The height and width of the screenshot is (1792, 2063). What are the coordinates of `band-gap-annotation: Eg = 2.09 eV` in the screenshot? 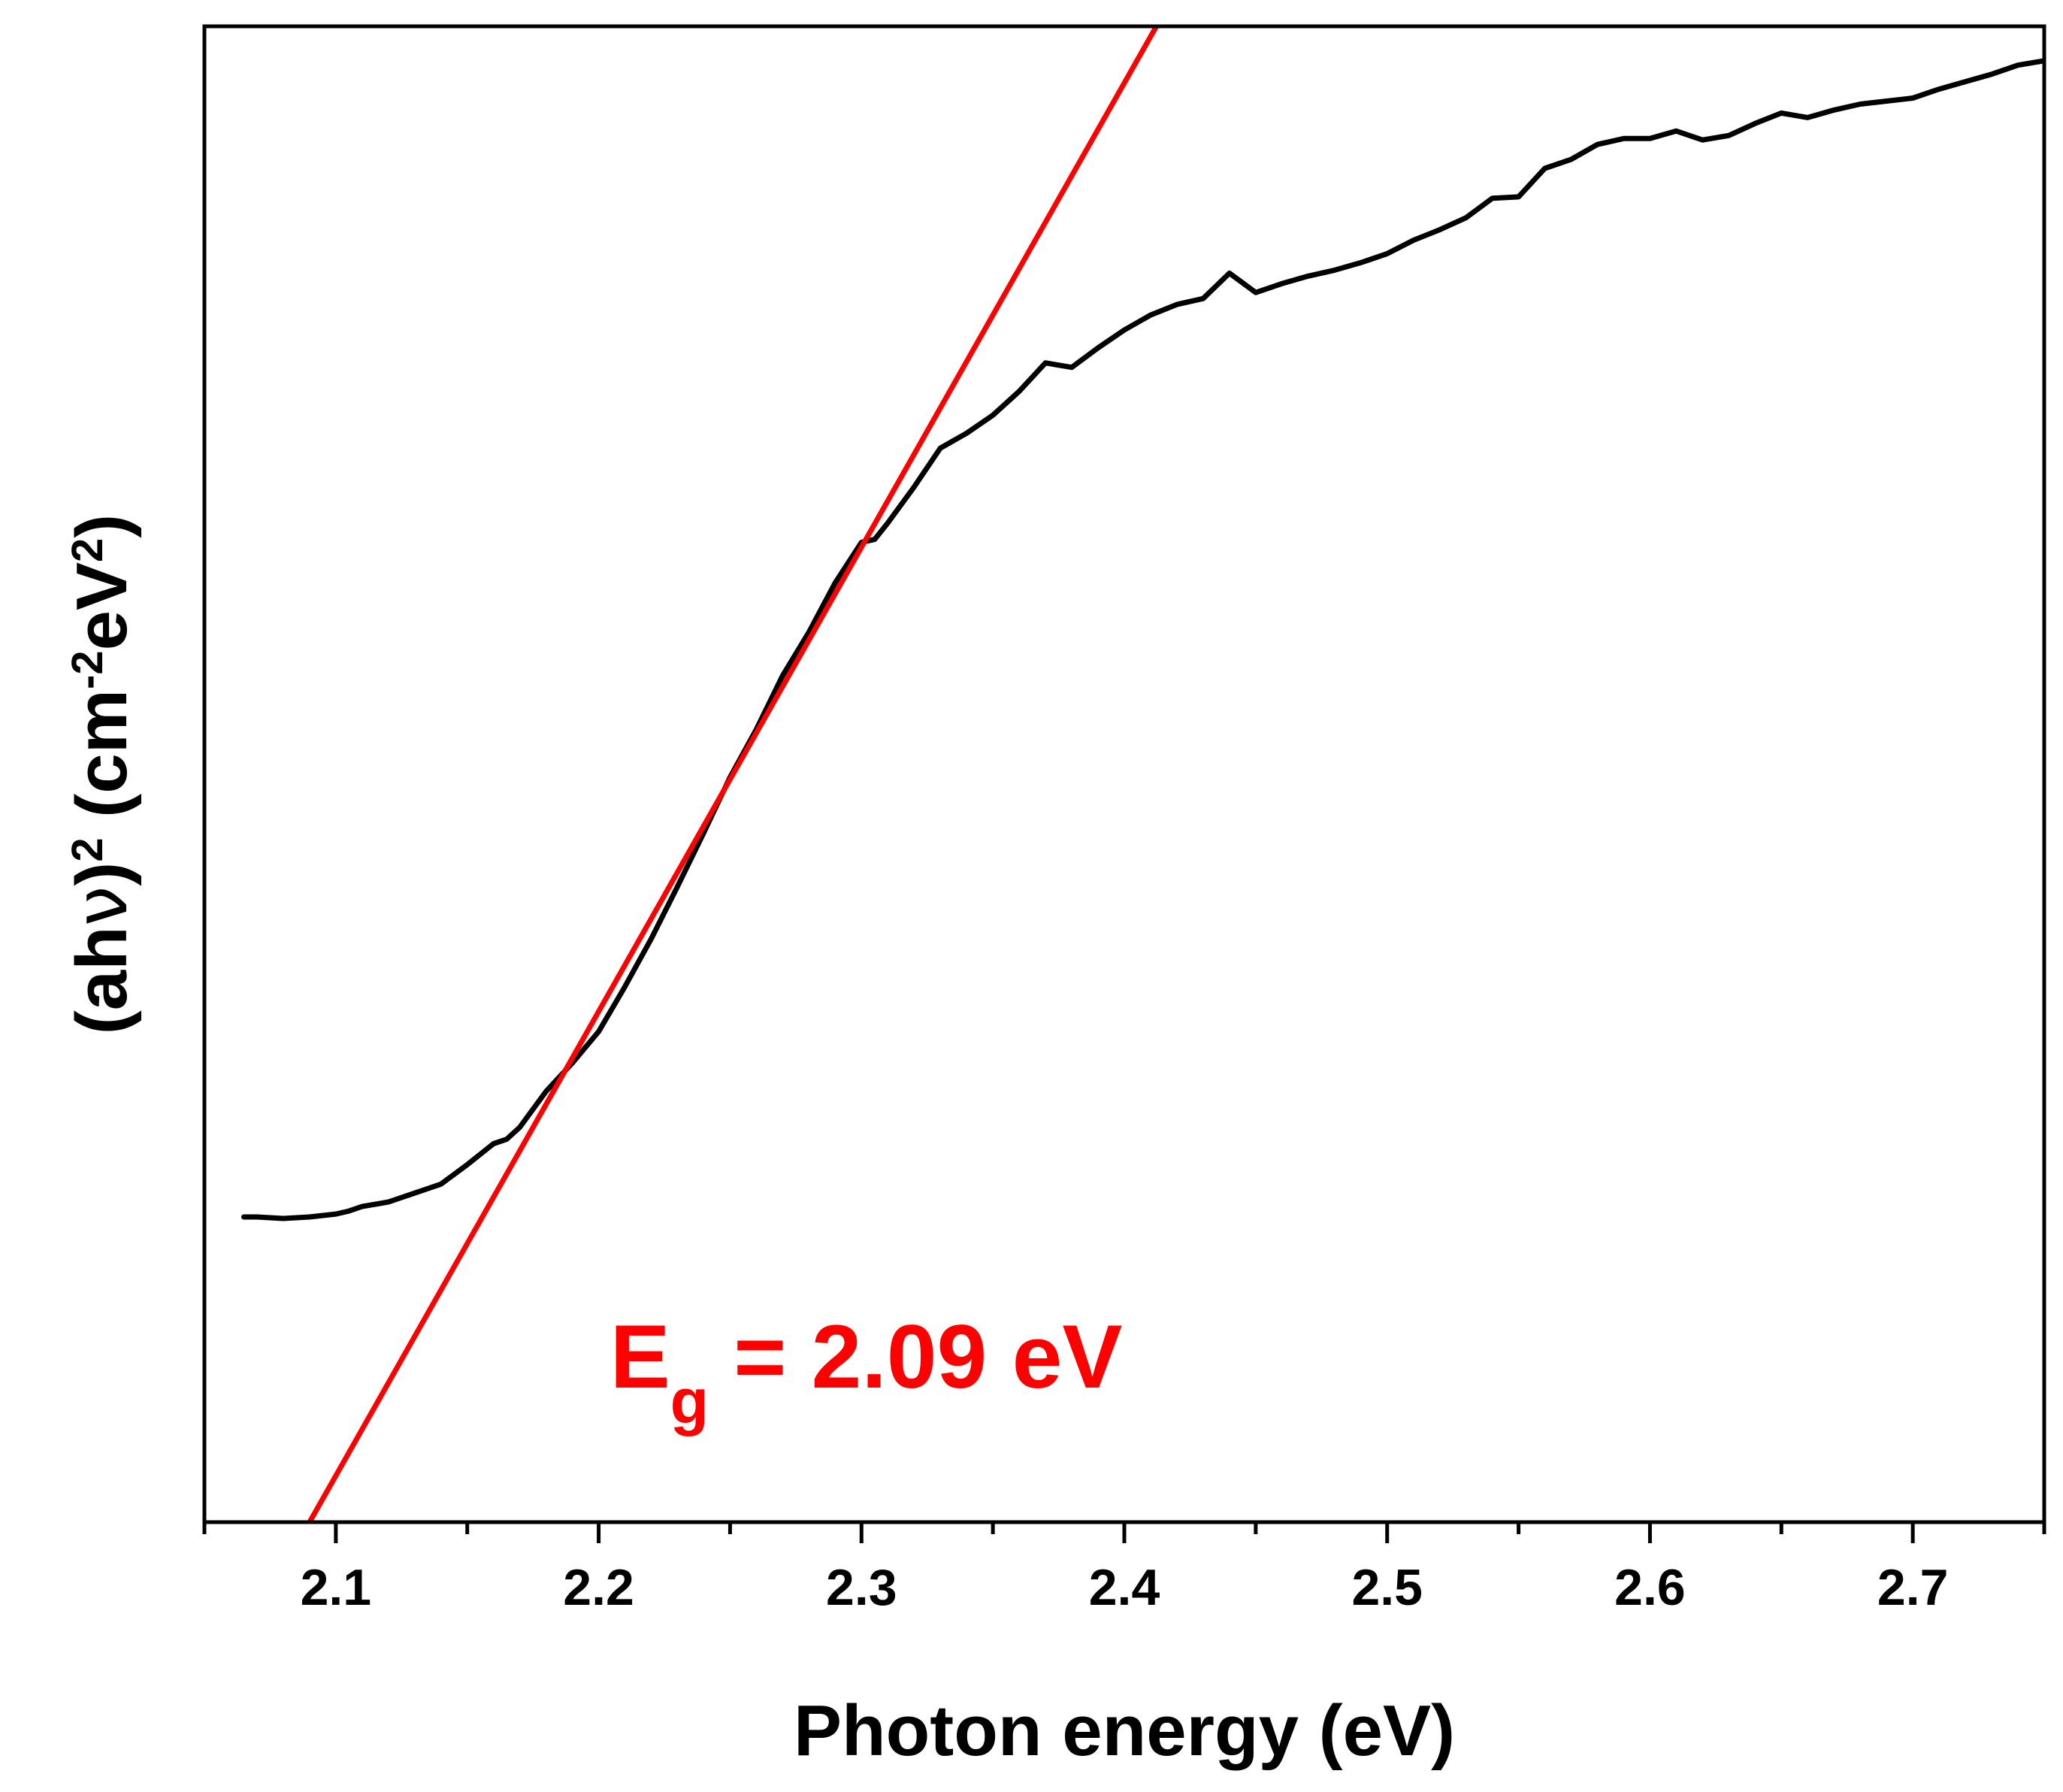 It's located at (866, 1371).